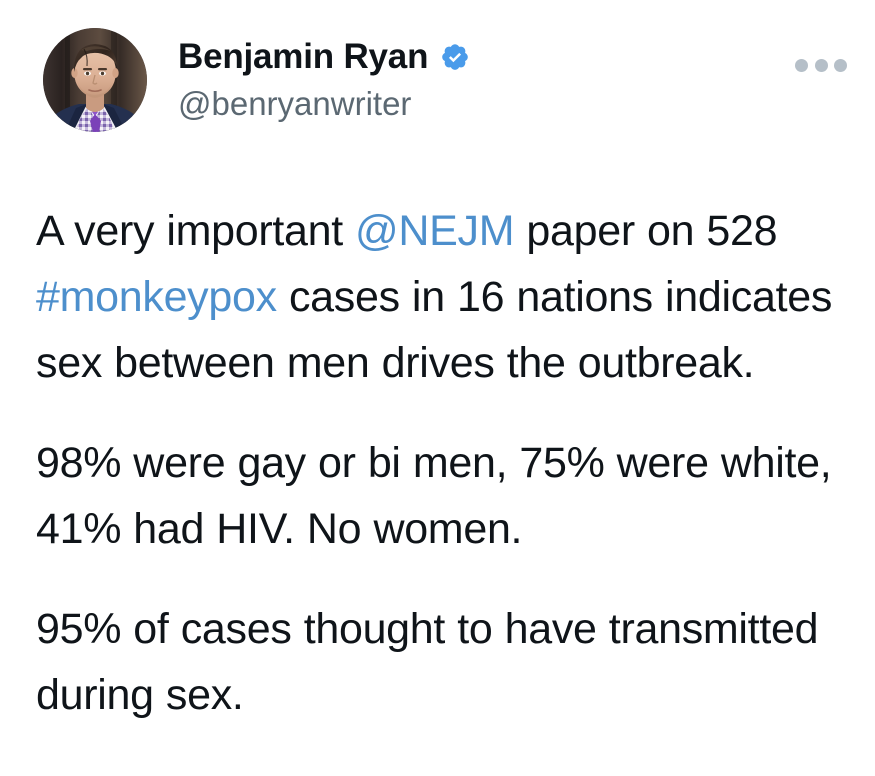  I want to click on author-name-row: Benjamin Ryan, so click(324, 57).